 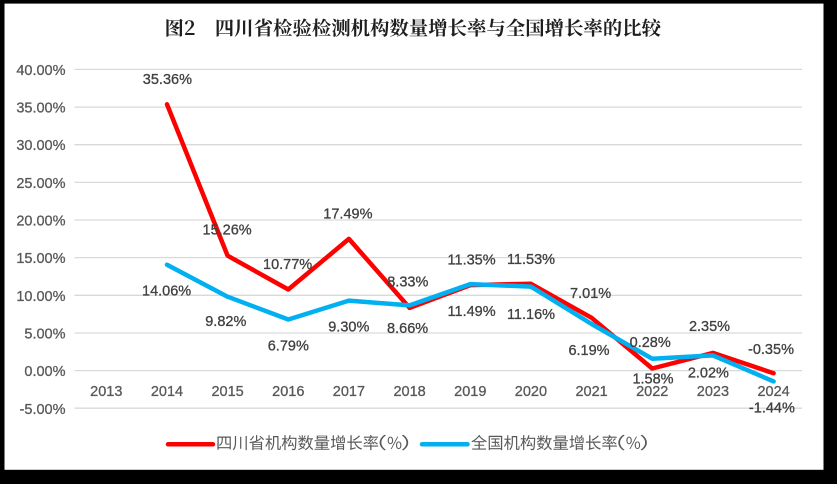 I want to click on svg-text: 2015, so click(x=227, y=392).